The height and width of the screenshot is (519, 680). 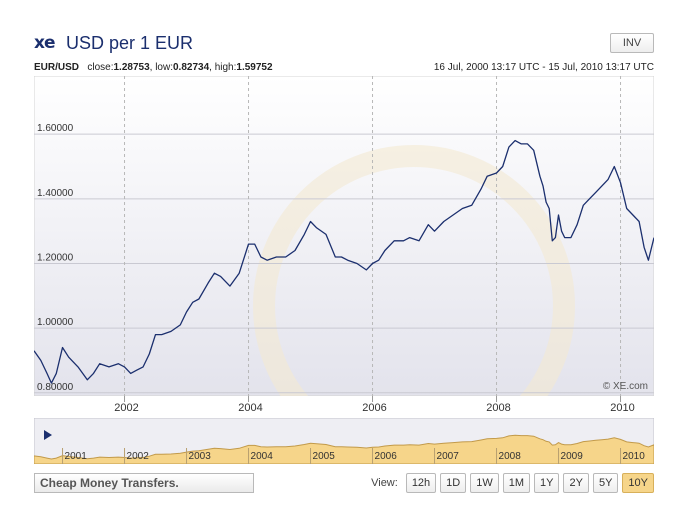 I want to click on y-tick-label: 1.00000, so click(x=55, y=322).